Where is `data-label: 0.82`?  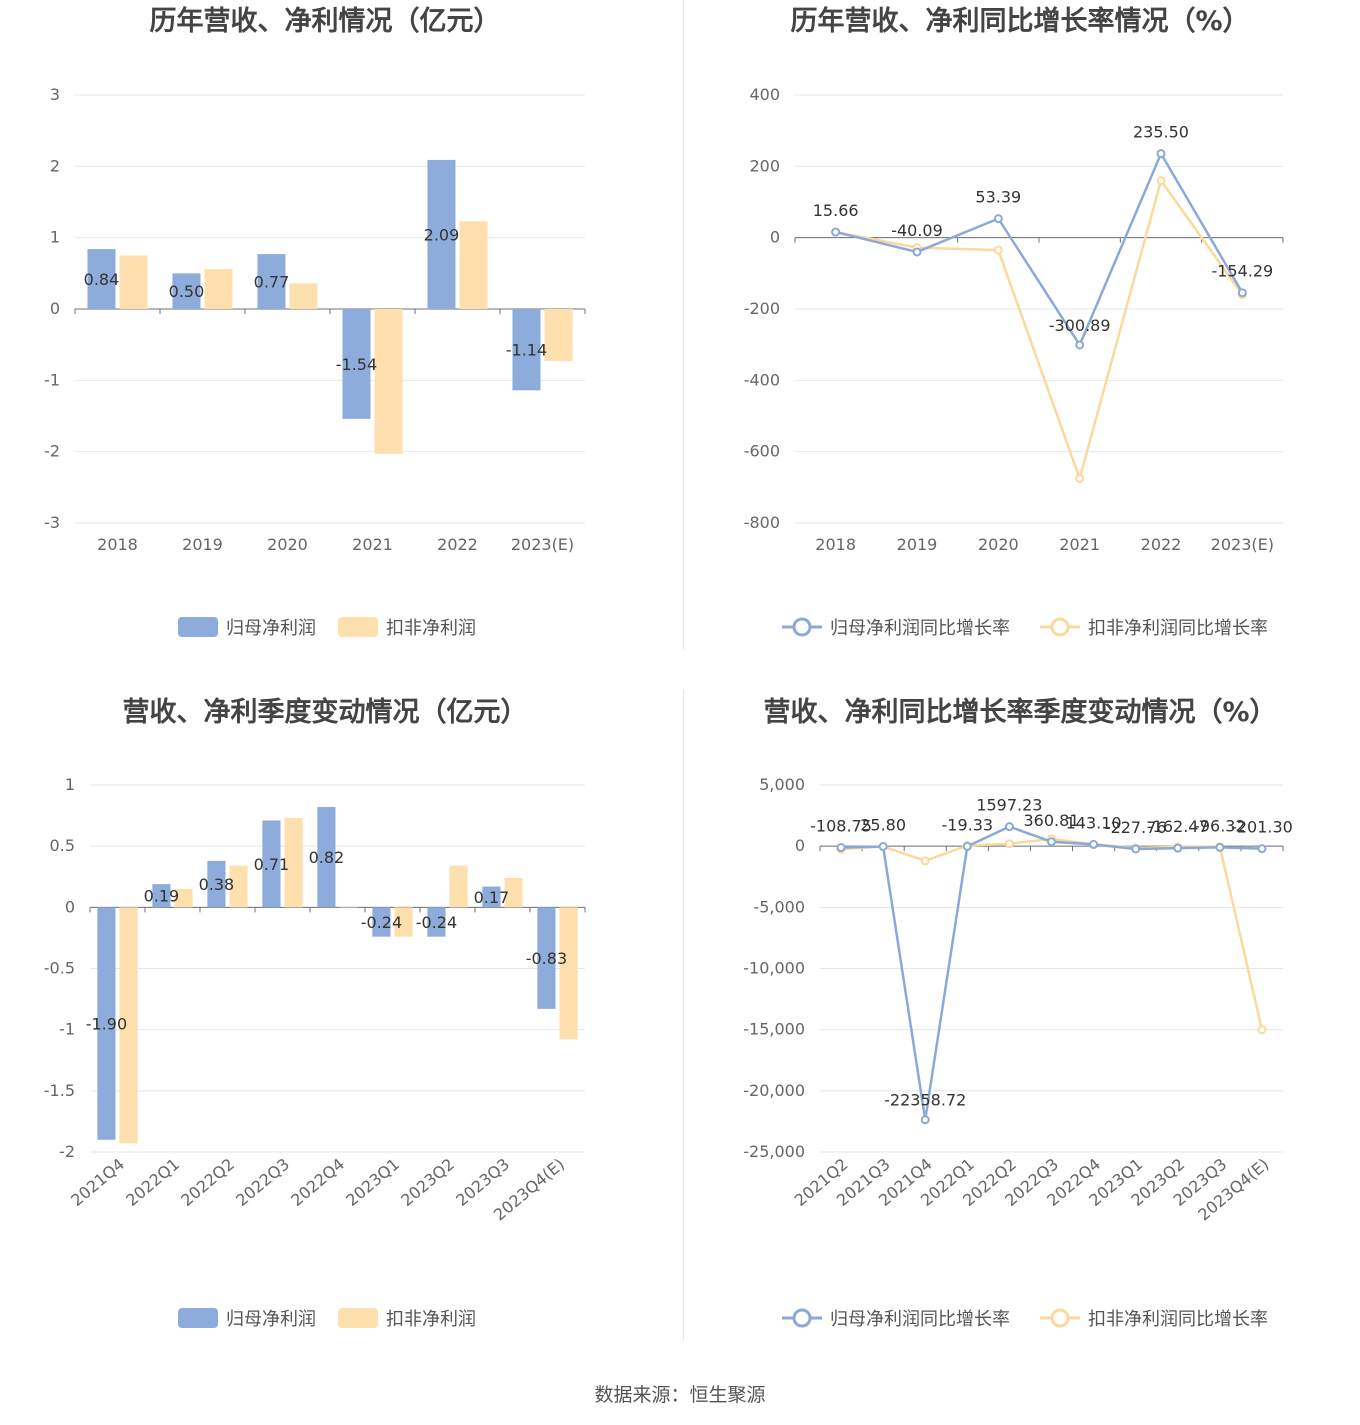
data-label: 0.82 is located at coordinates (327, 857).